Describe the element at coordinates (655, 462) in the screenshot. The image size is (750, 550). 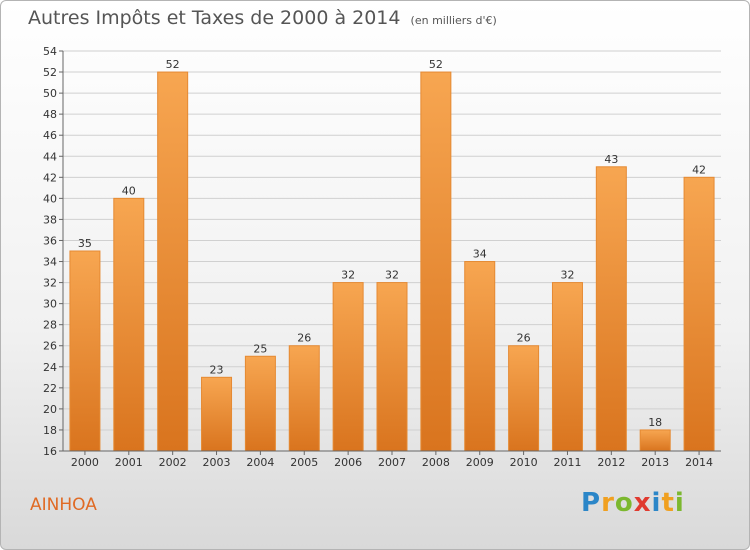
I see `x-tick-label: 2013` at that location.